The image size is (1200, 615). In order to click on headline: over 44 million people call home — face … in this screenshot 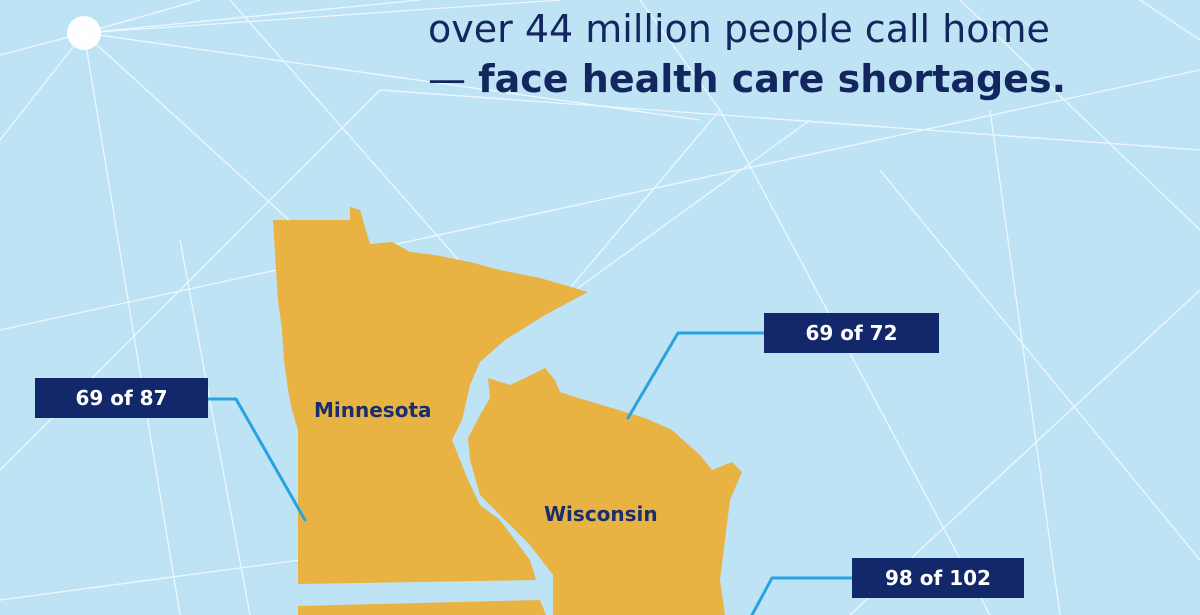, I will do `click(747, 54)`.